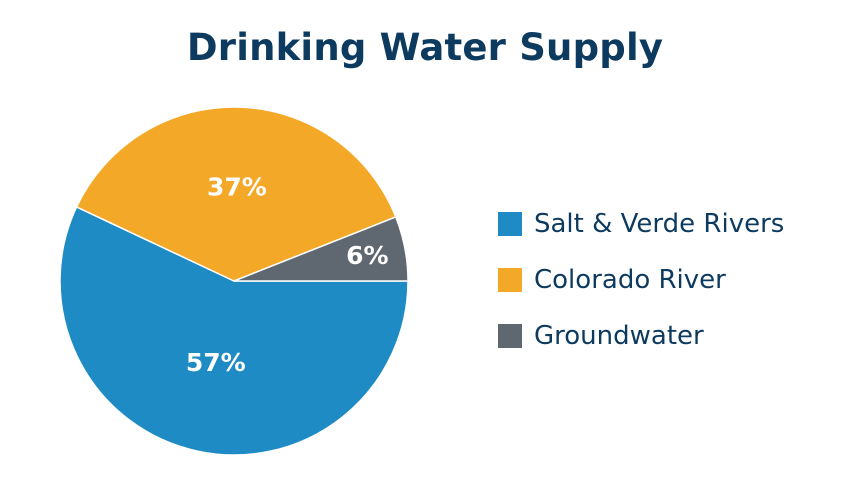 The image size is (850, 478). I want to click on legend-item-colorado: Colorado River, so click(641, 280).